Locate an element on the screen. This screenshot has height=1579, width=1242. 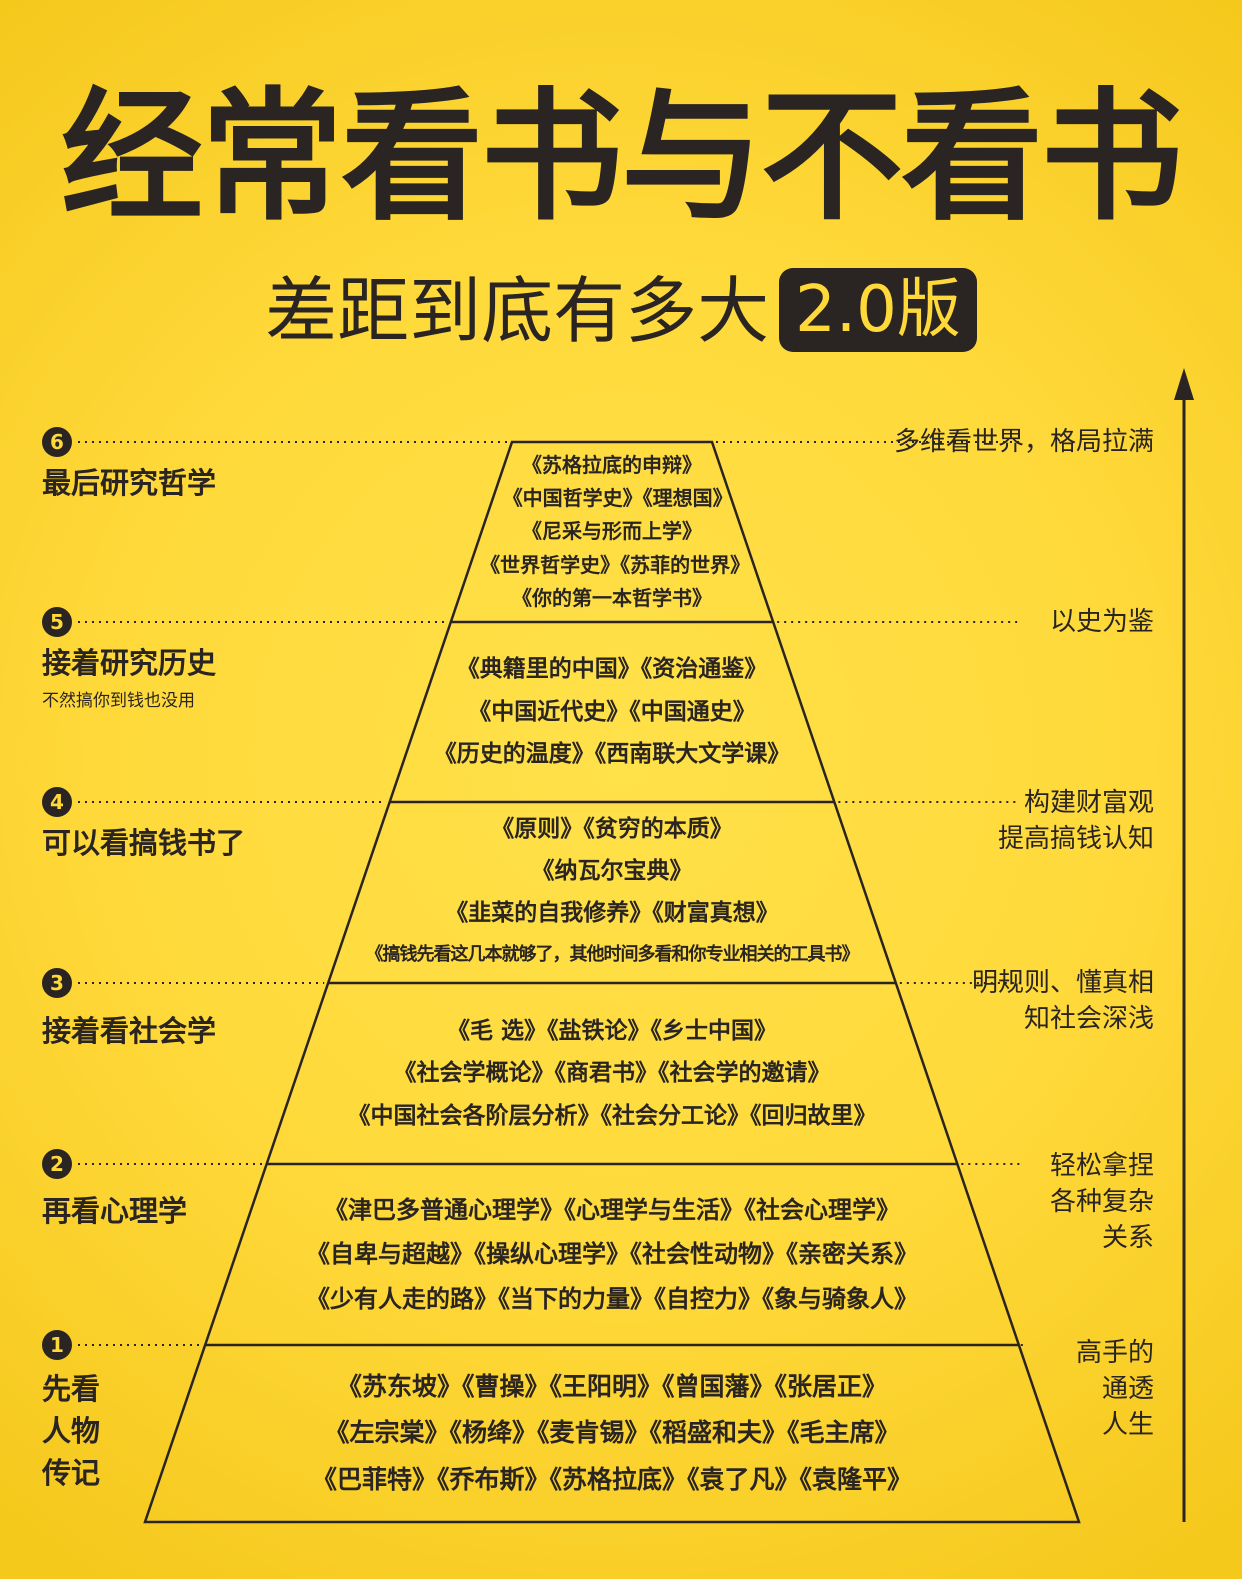
level-label: 接着看社会学 is located at coordinates (129, 1031).